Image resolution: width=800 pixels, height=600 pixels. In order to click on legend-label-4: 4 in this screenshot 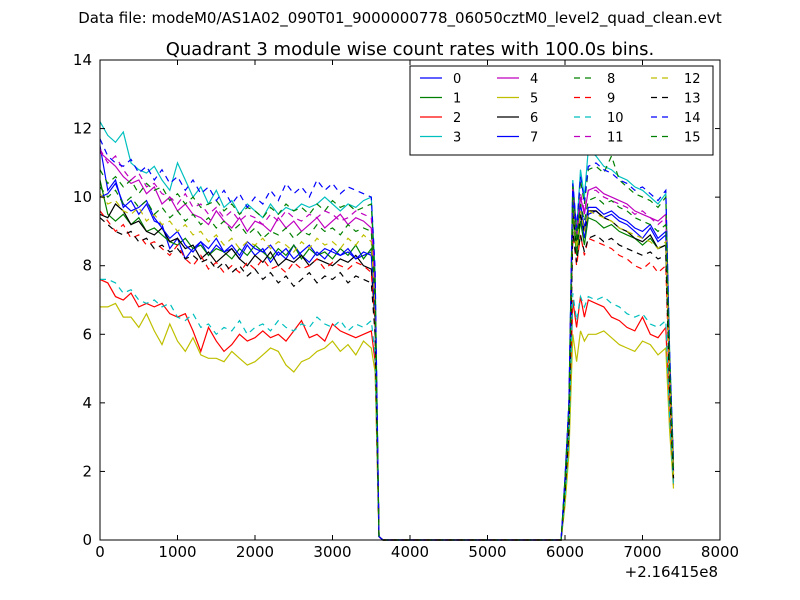, I will do `click(534, 79)`.